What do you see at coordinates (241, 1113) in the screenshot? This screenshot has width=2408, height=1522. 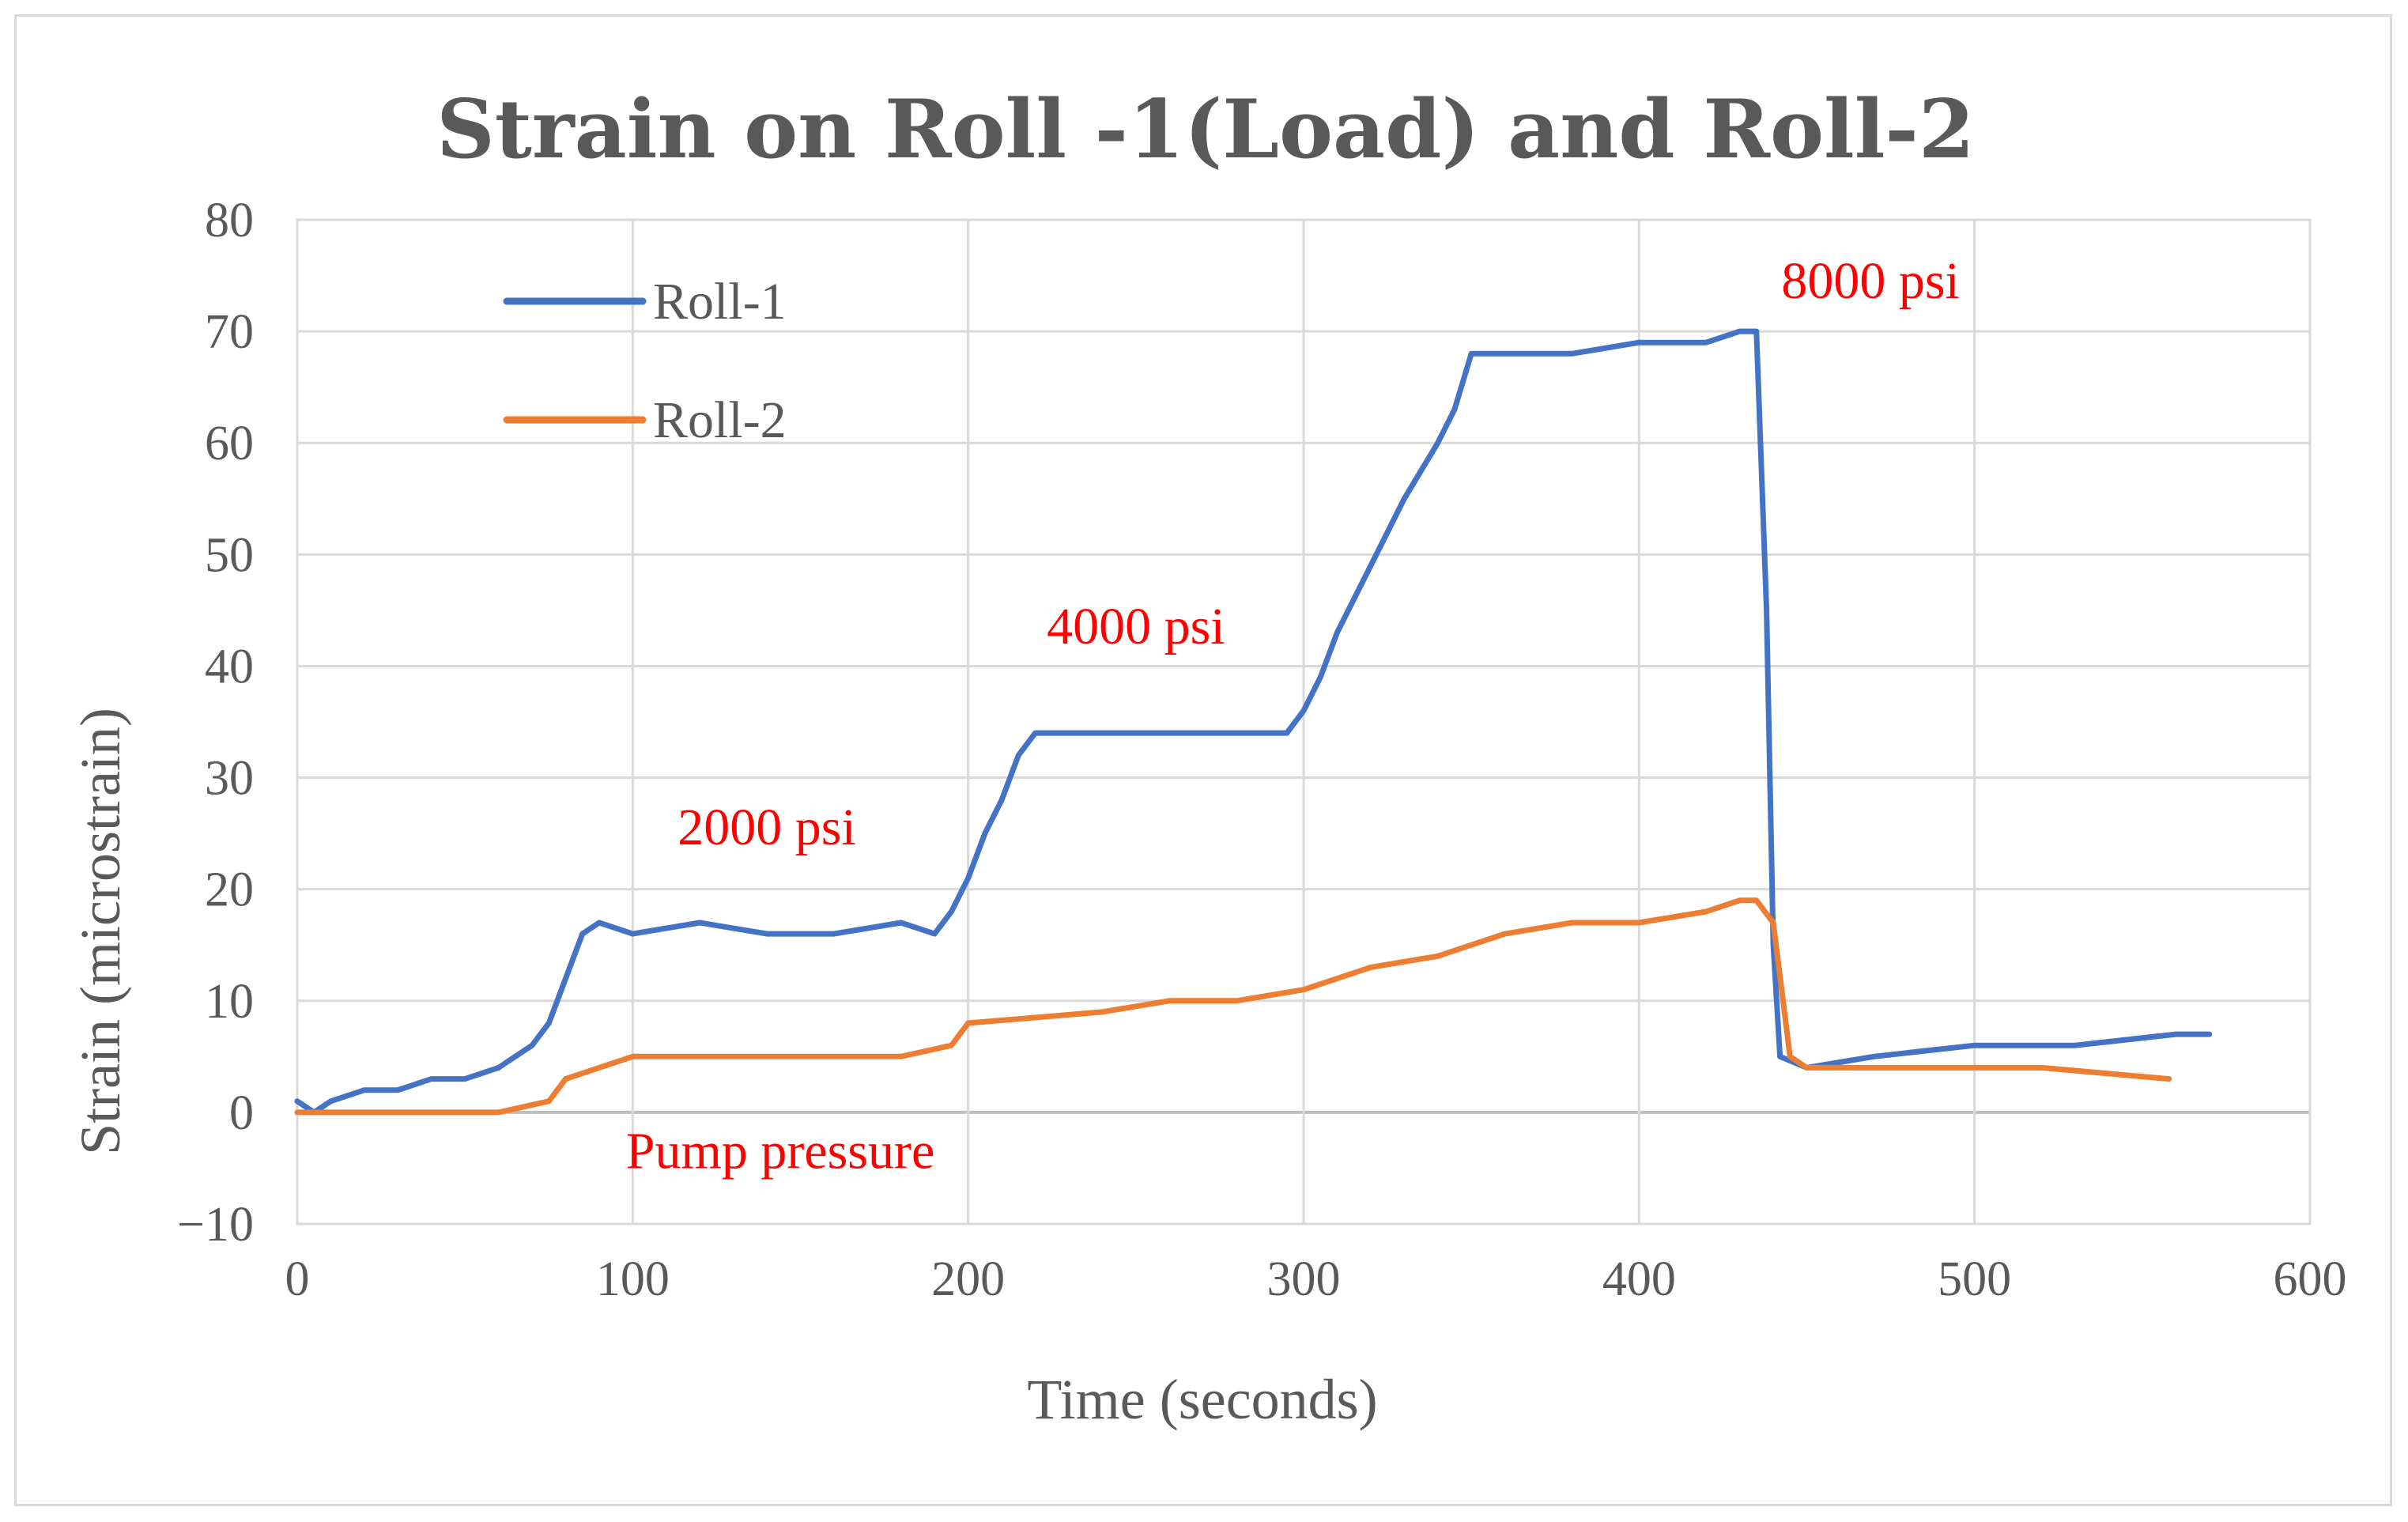 I see `y-tick-label: 0` at bounding box center [241, 1113].